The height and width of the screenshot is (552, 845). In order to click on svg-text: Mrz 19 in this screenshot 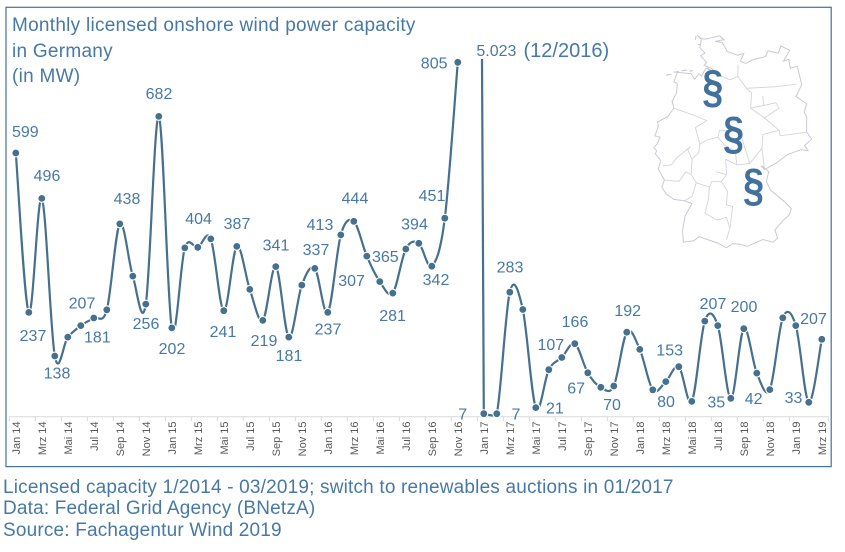, I will do `click(823, 439)`.